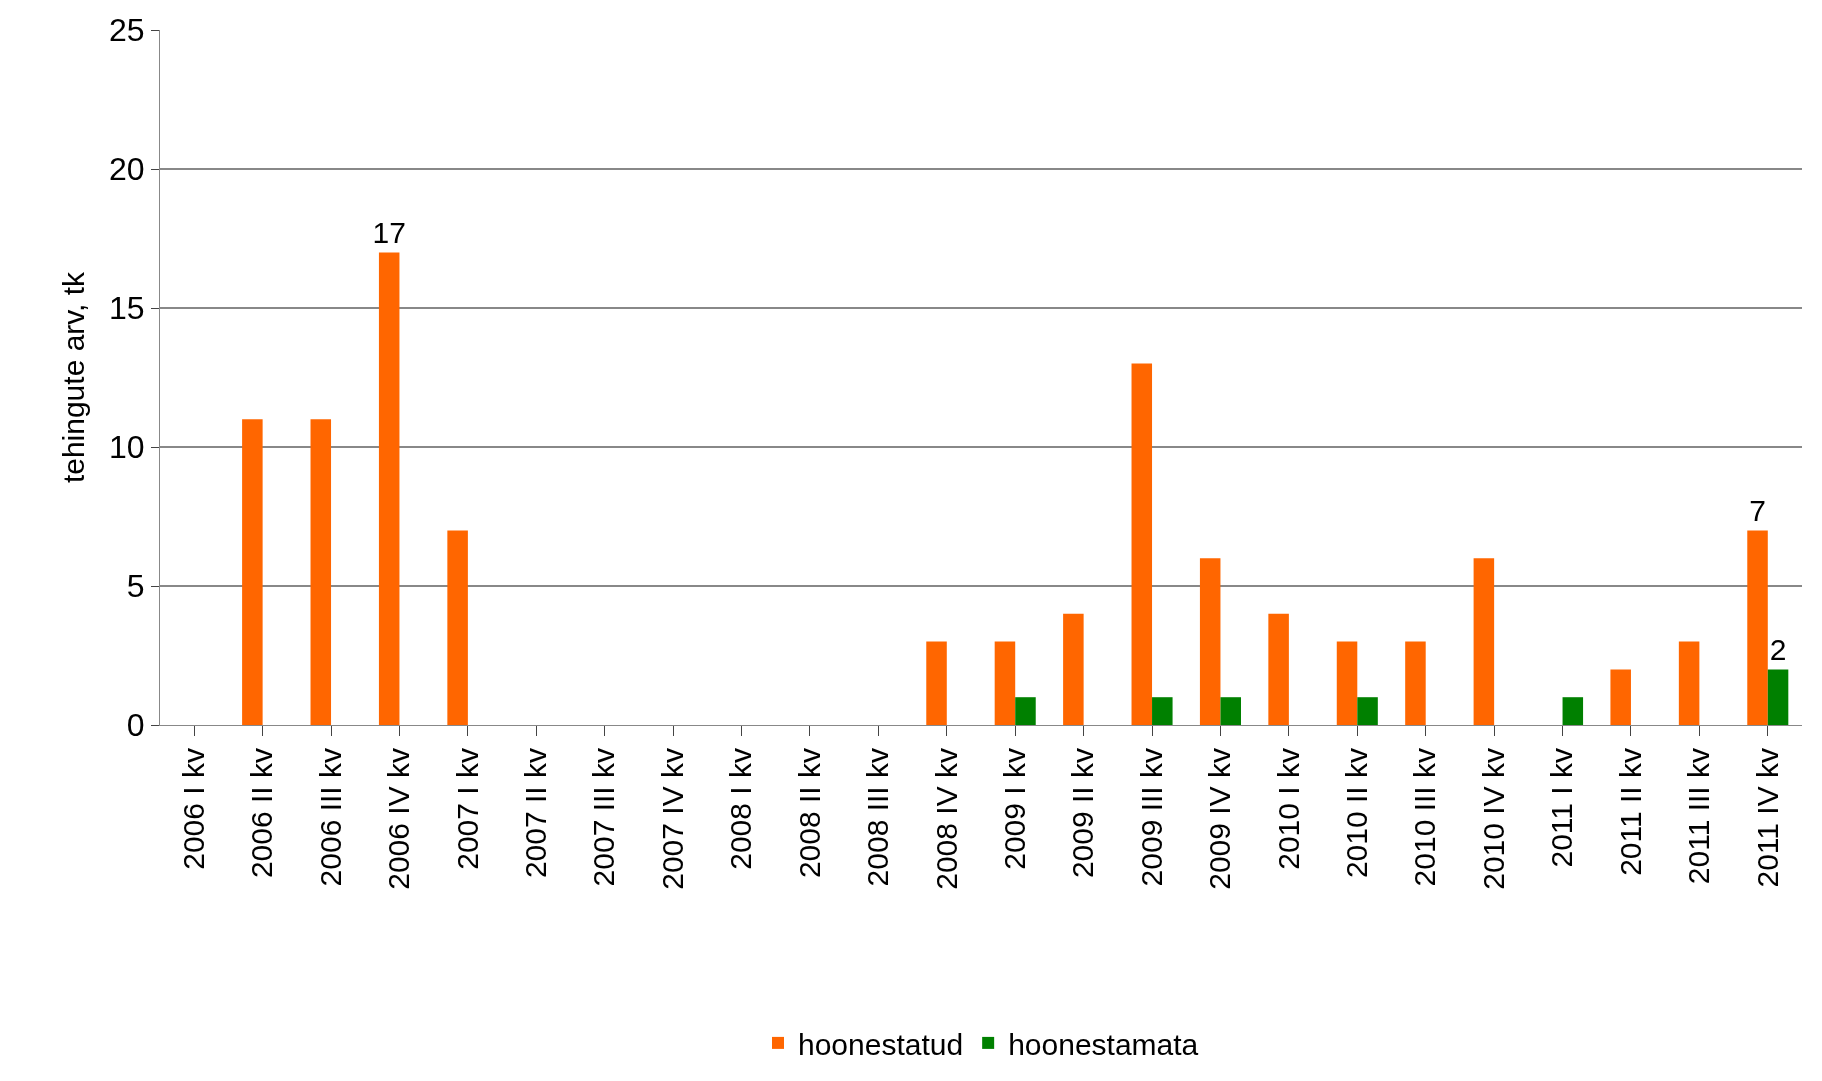 The width and height of the screenshot is (1822, 1081). What do you see at coordinates (1778, 650) in the screenshot?
I see `data-label: 2` at bounding box center [1778, 650].